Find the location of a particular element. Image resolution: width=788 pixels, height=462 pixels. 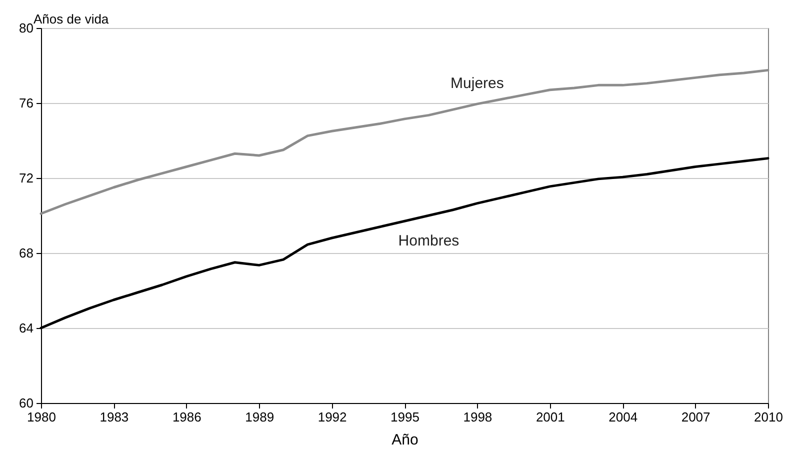

x-axis-title: Año is located at coordinates (405, 440).